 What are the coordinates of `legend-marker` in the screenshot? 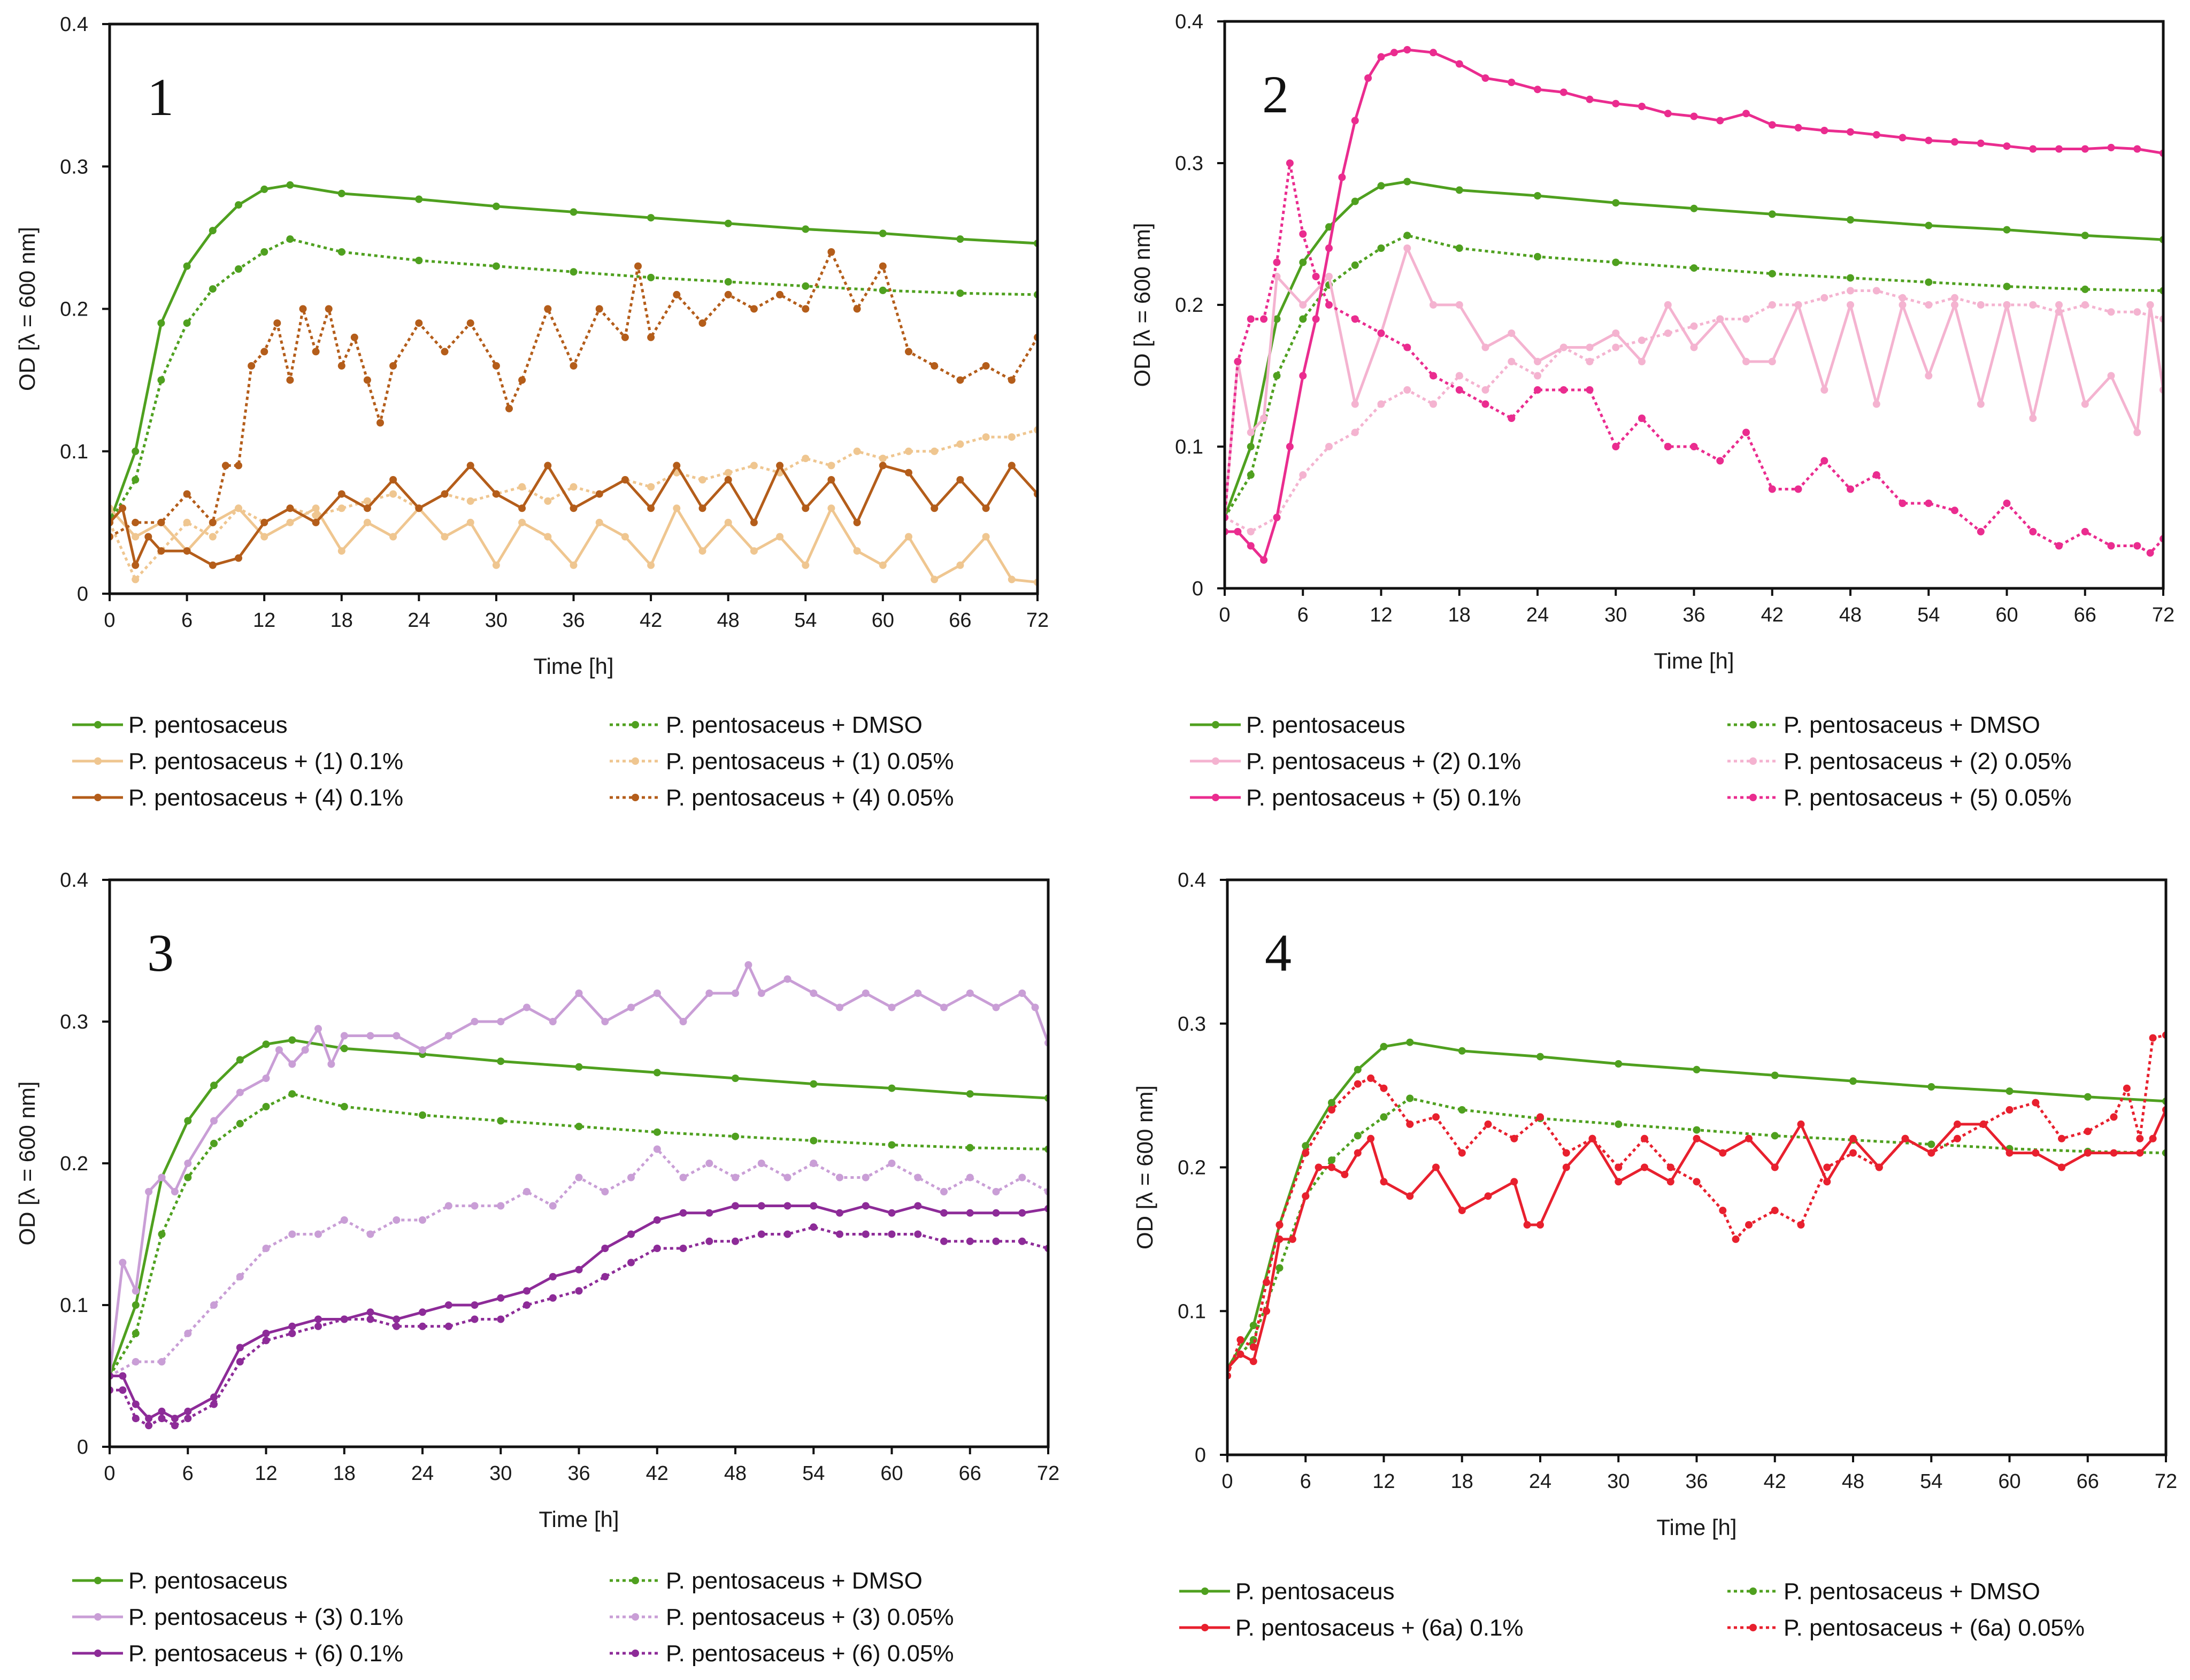 It's located at (1215, 761).